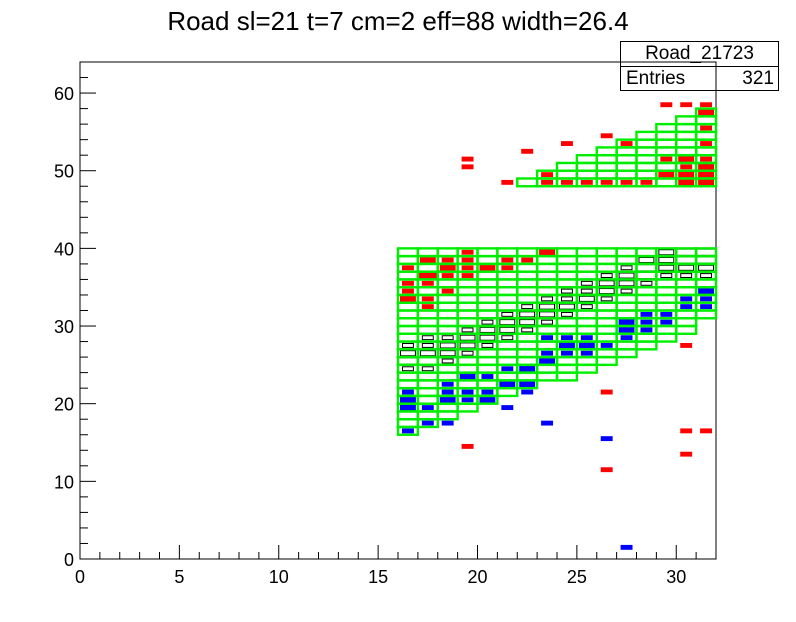 This screenshot has width=796, height=622. Describe the element at coordinates (64, 94) in the screenshot. I see `y-tick-label: 60` at that location.